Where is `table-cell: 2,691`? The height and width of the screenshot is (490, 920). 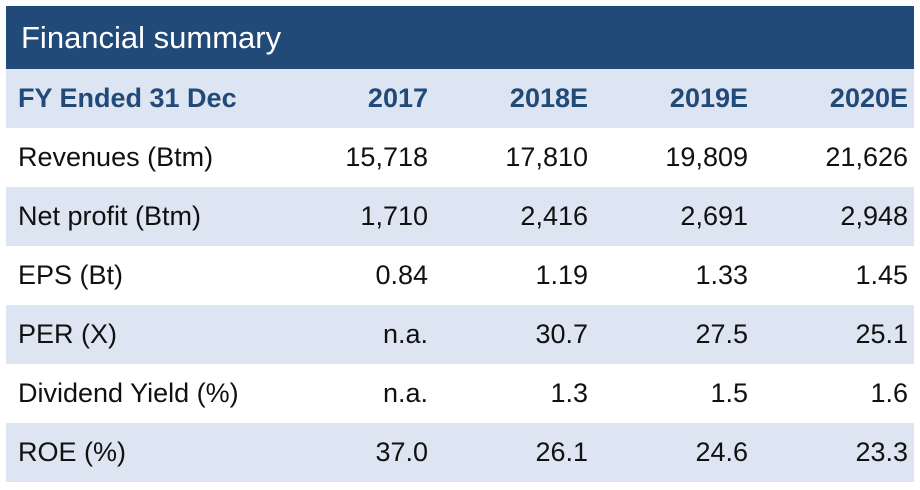
table-cell: 2,691 is located at coordinates (674, 216).